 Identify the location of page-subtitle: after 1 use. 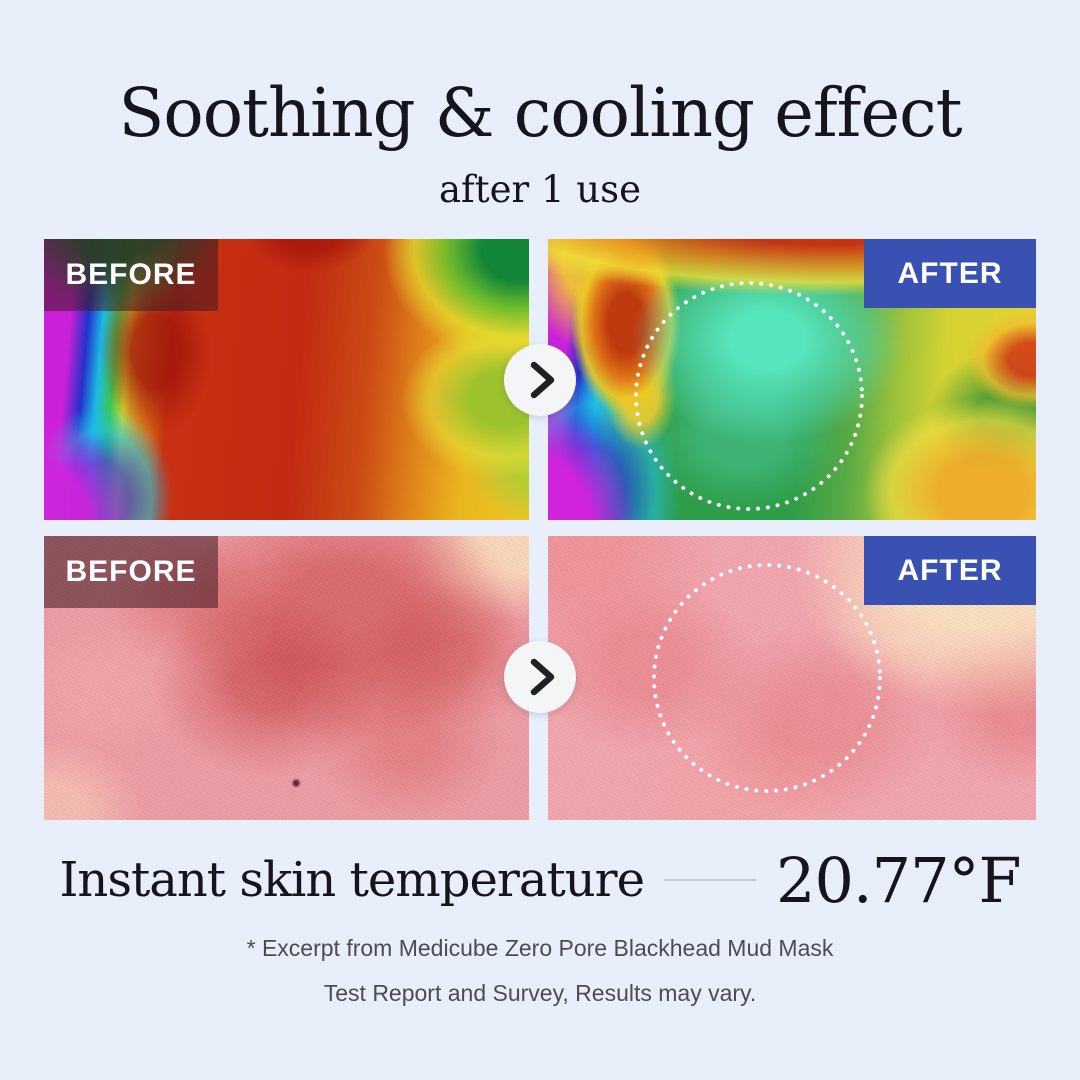
(540, 189).